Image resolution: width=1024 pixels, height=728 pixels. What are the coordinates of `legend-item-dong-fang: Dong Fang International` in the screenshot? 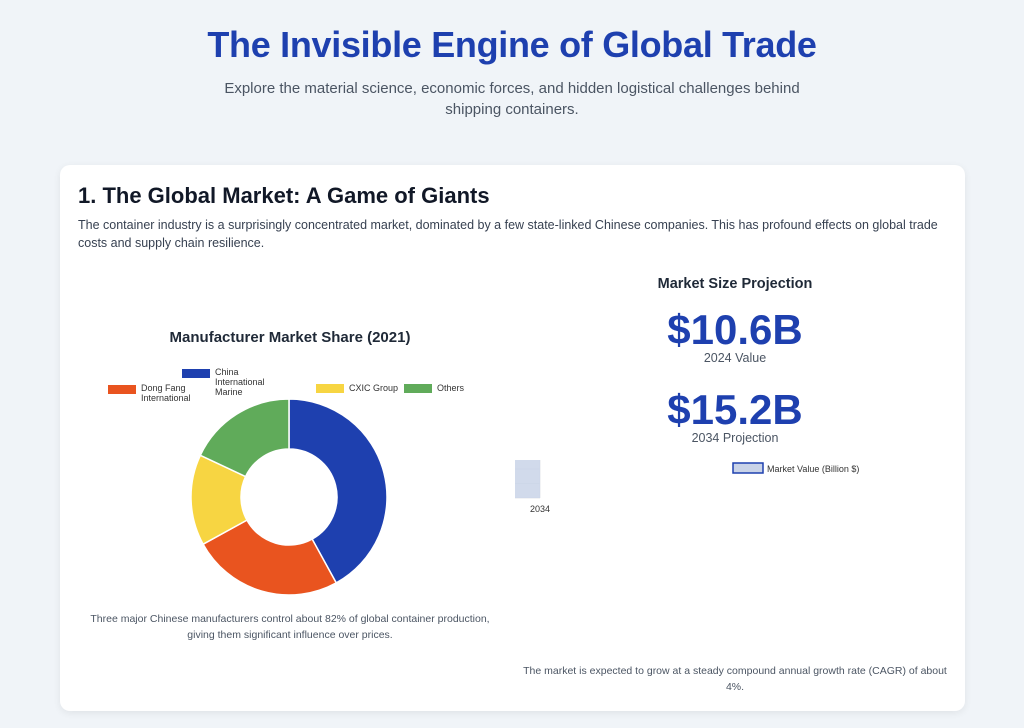 It's located at (163, 392).